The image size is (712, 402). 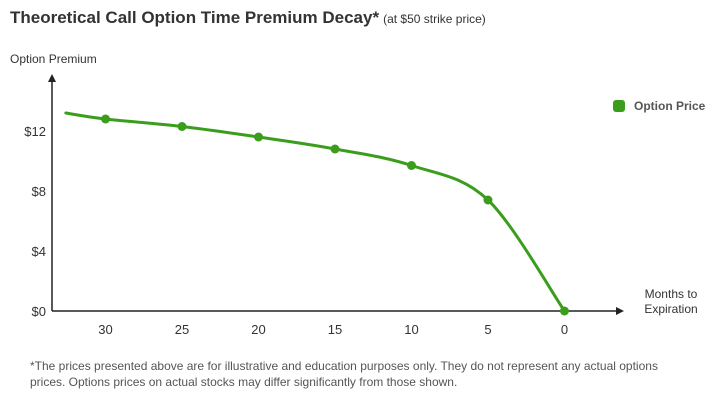 What do you see at coordinates (670, 309) in the screenshot?
I see `x-axis-title: Expiration` at bounding box center [670, 309].